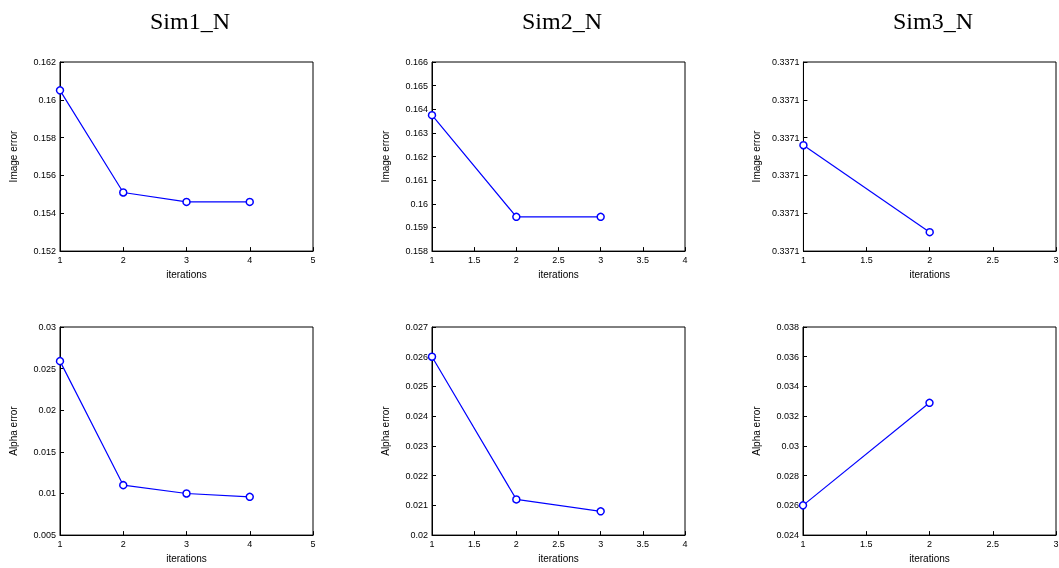 Image resolution: width=1059 pixels, height=568 pixels. Describe the element at coordinates (44, 451) in the screenshot. I see `y-tick-label: 0.015` at that location.